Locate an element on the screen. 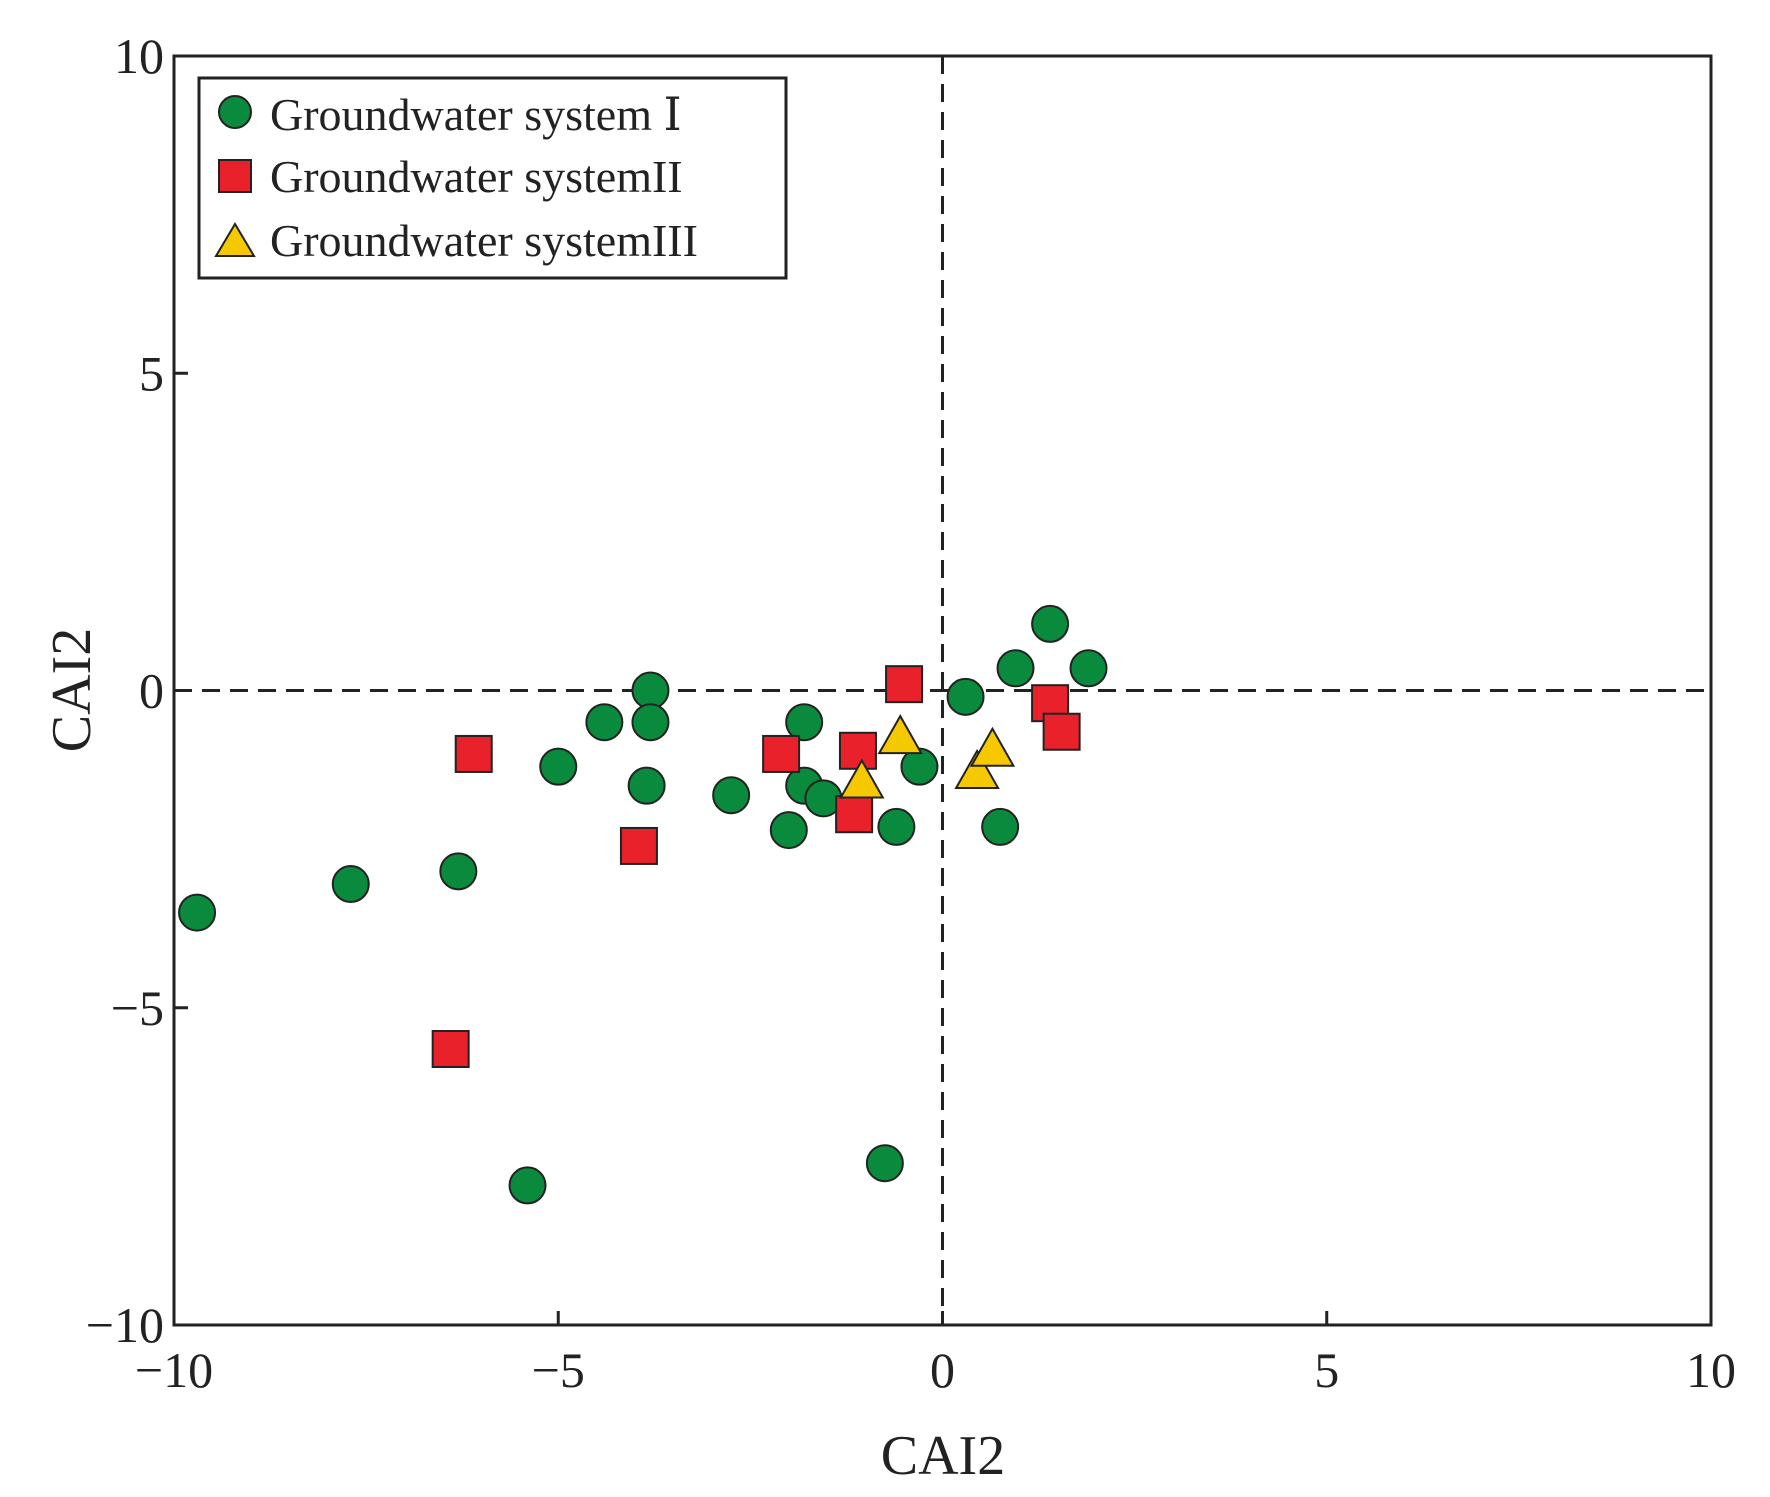 This screenshot has width=1770, height=1497. y-axis-title: CAI2 is located at coordinates (72, 690).